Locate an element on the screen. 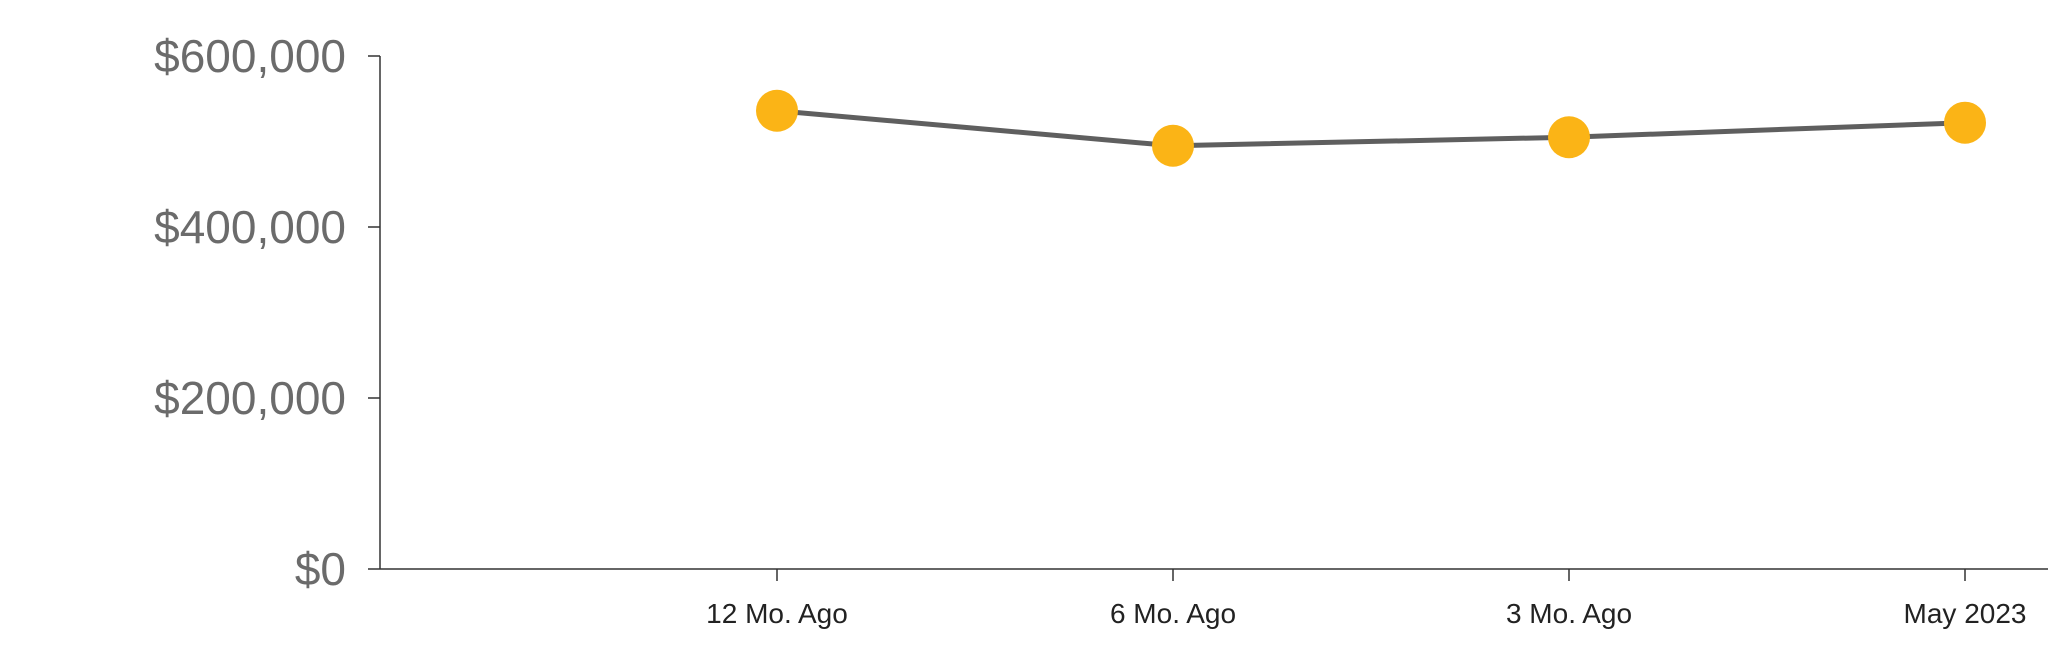 The width and height of the screenshot is (2048, 663). y-tick-label: $600,000 is located at coordinates (250, 56).